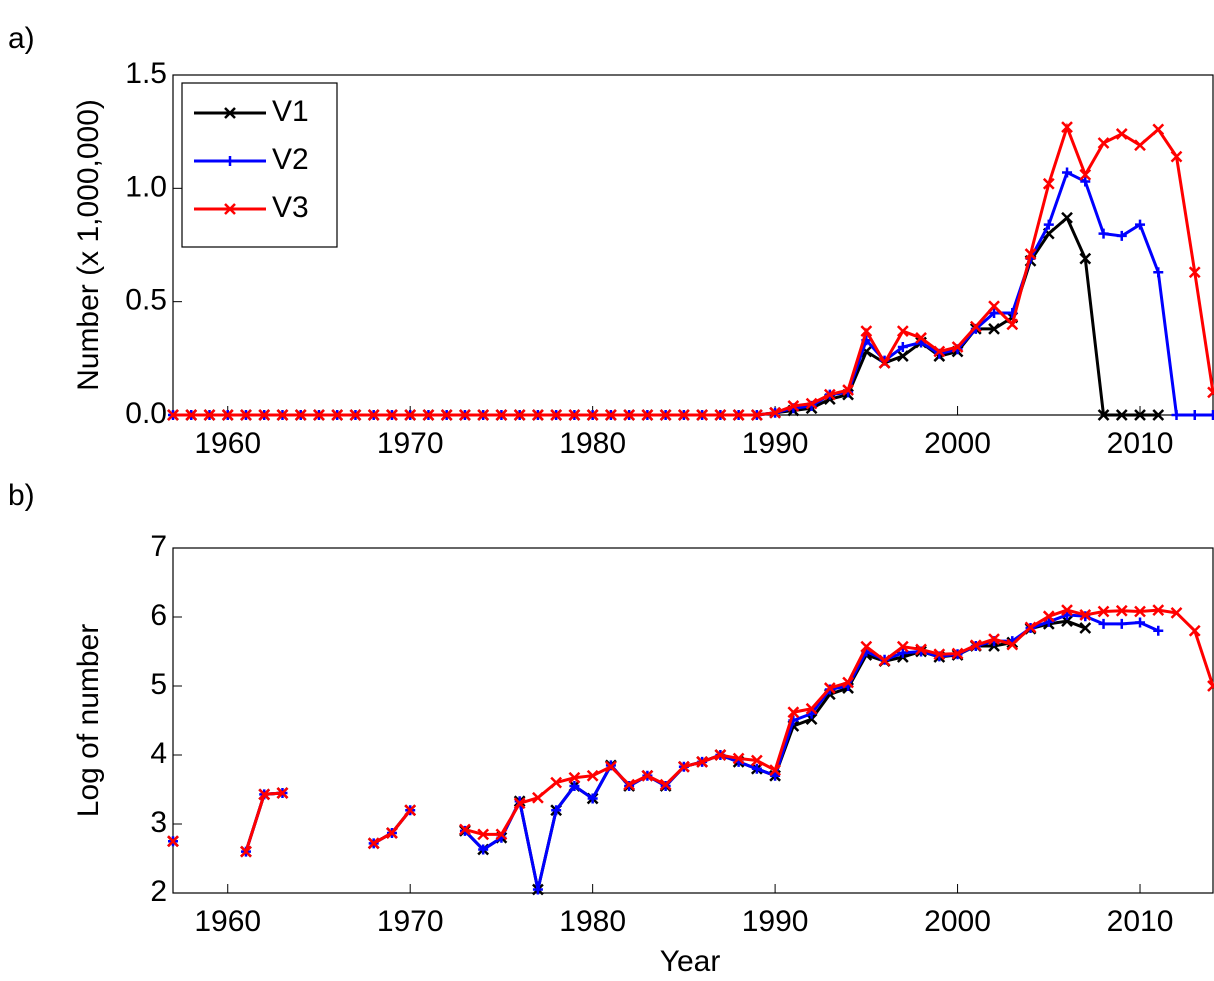 The height and width of the screenshot is (981, 1214). What do you see at coordinates (957, 921) in the screenshot?
I see `x-tick-label: 2000` at bounding box center [957, 921].